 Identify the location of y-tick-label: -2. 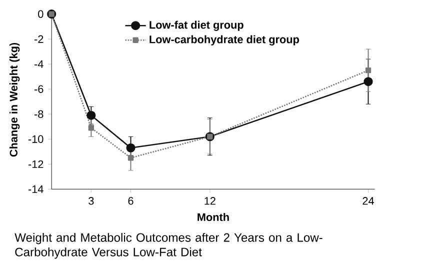
(39, 39).